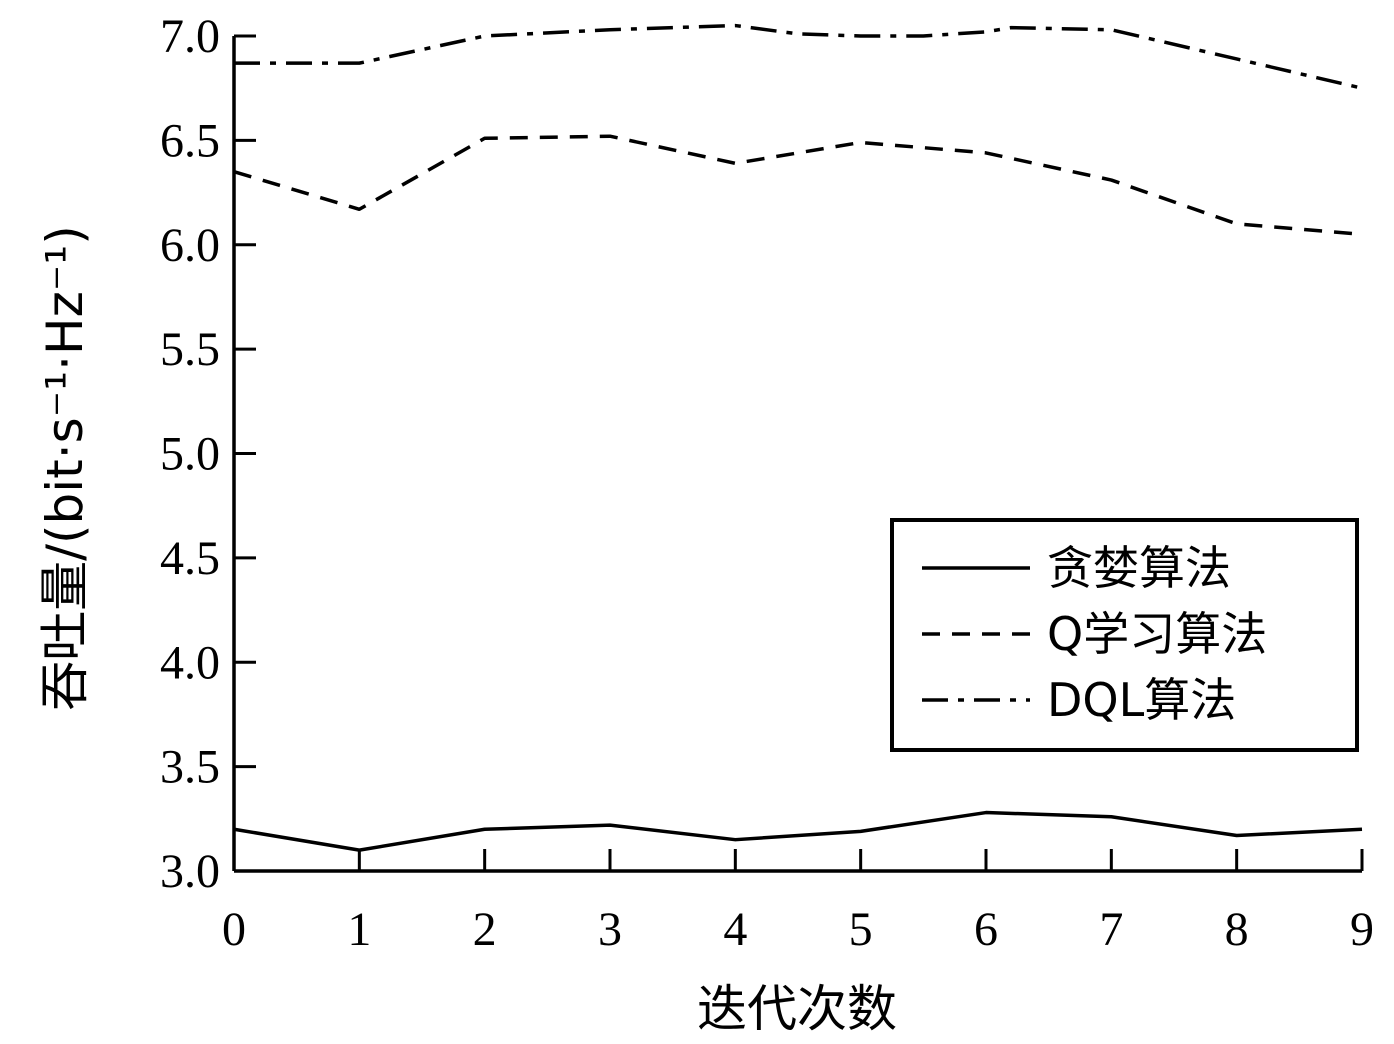 Image resolution: width=1394 pixels, height=1044 pixels. Describe the element at coordinates (1237, 929) in the screenshot. I see `x-tick-label: 8` at that location.